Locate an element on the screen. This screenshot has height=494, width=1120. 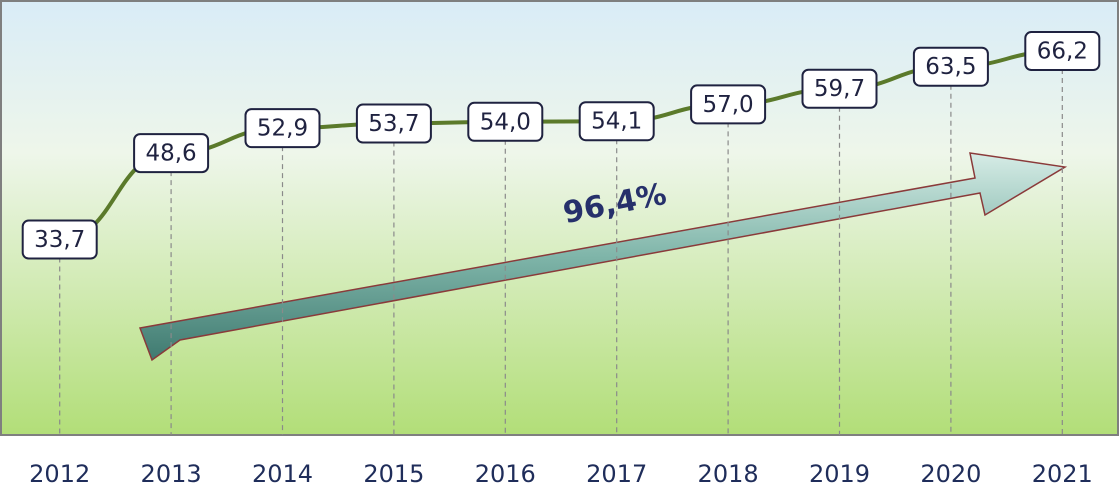
value-label: 63,5 is located at coordinates (950, 67).